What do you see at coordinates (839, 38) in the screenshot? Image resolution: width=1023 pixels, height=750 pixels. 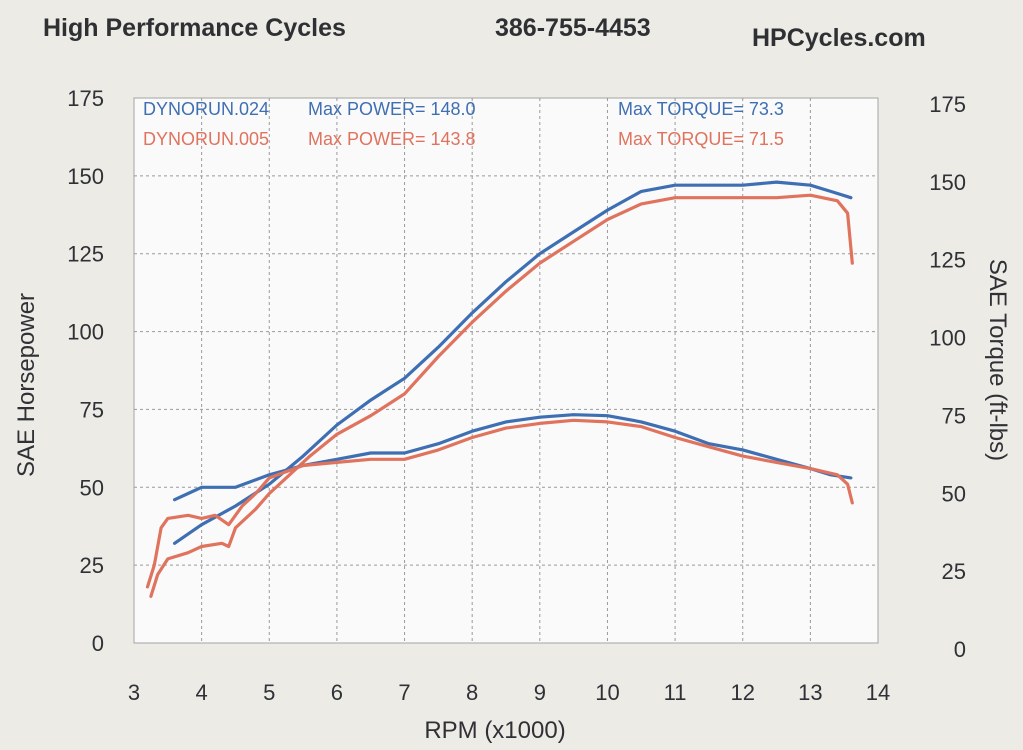 I see `website: HPCycles.com` at bounding box center [839, 38].